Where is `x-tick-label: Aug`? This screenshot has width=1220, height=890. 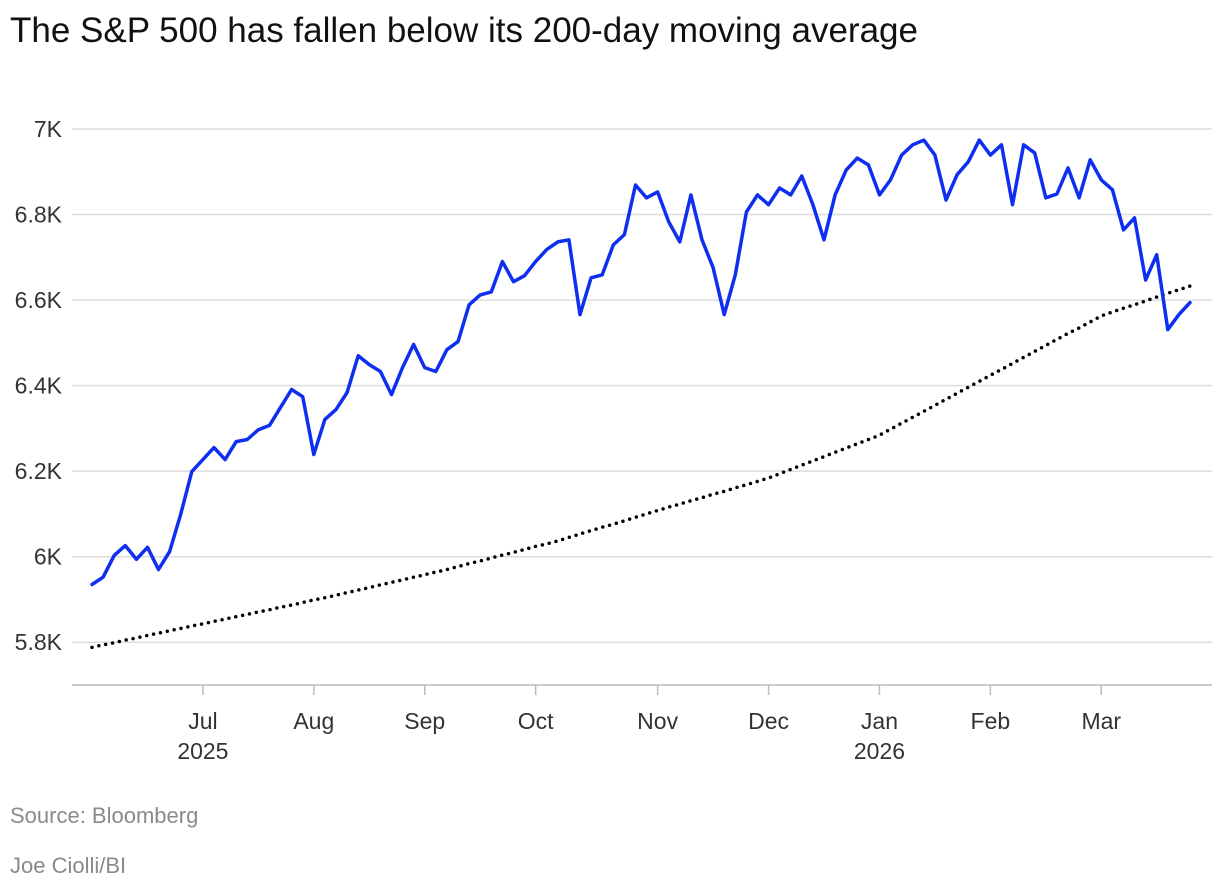
x-tick-label: Aug is located at coordinates (313, 721).